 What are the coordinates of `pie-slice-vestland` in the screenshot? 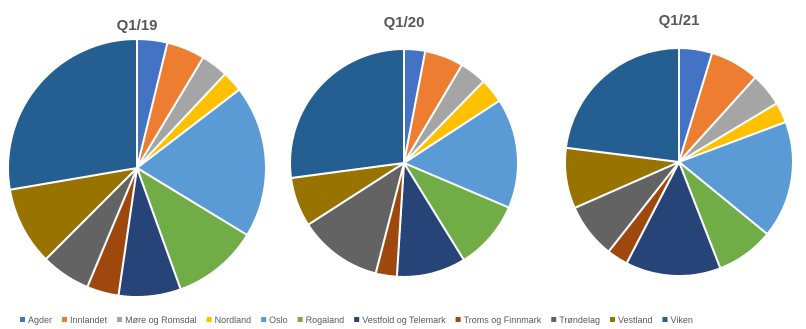 It's located at (74, 213).